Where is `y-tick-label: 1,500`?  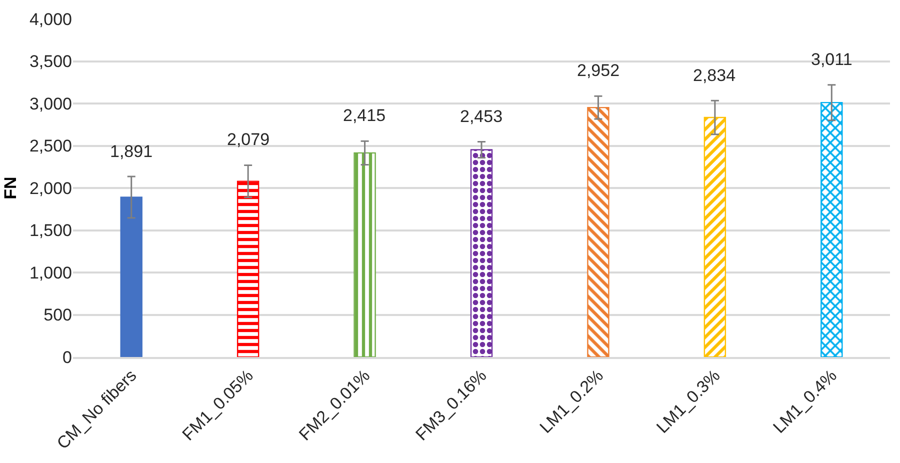
y-tick-label: 1,500 is located at coordinates (50, 230).